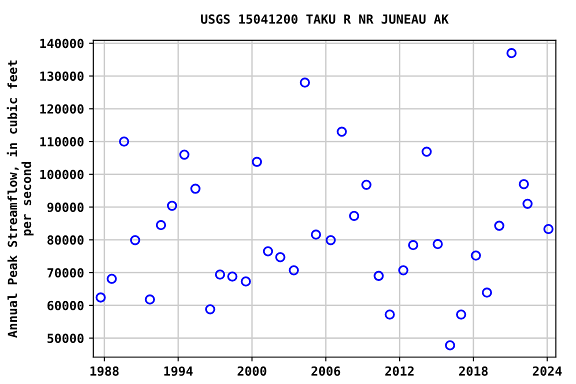 This screenshot has height=384, width=576. What do you see at coordinates (252, 371) in the screenshot?
I see `x-tick-label: 2000` at bounding box center [252, 371].